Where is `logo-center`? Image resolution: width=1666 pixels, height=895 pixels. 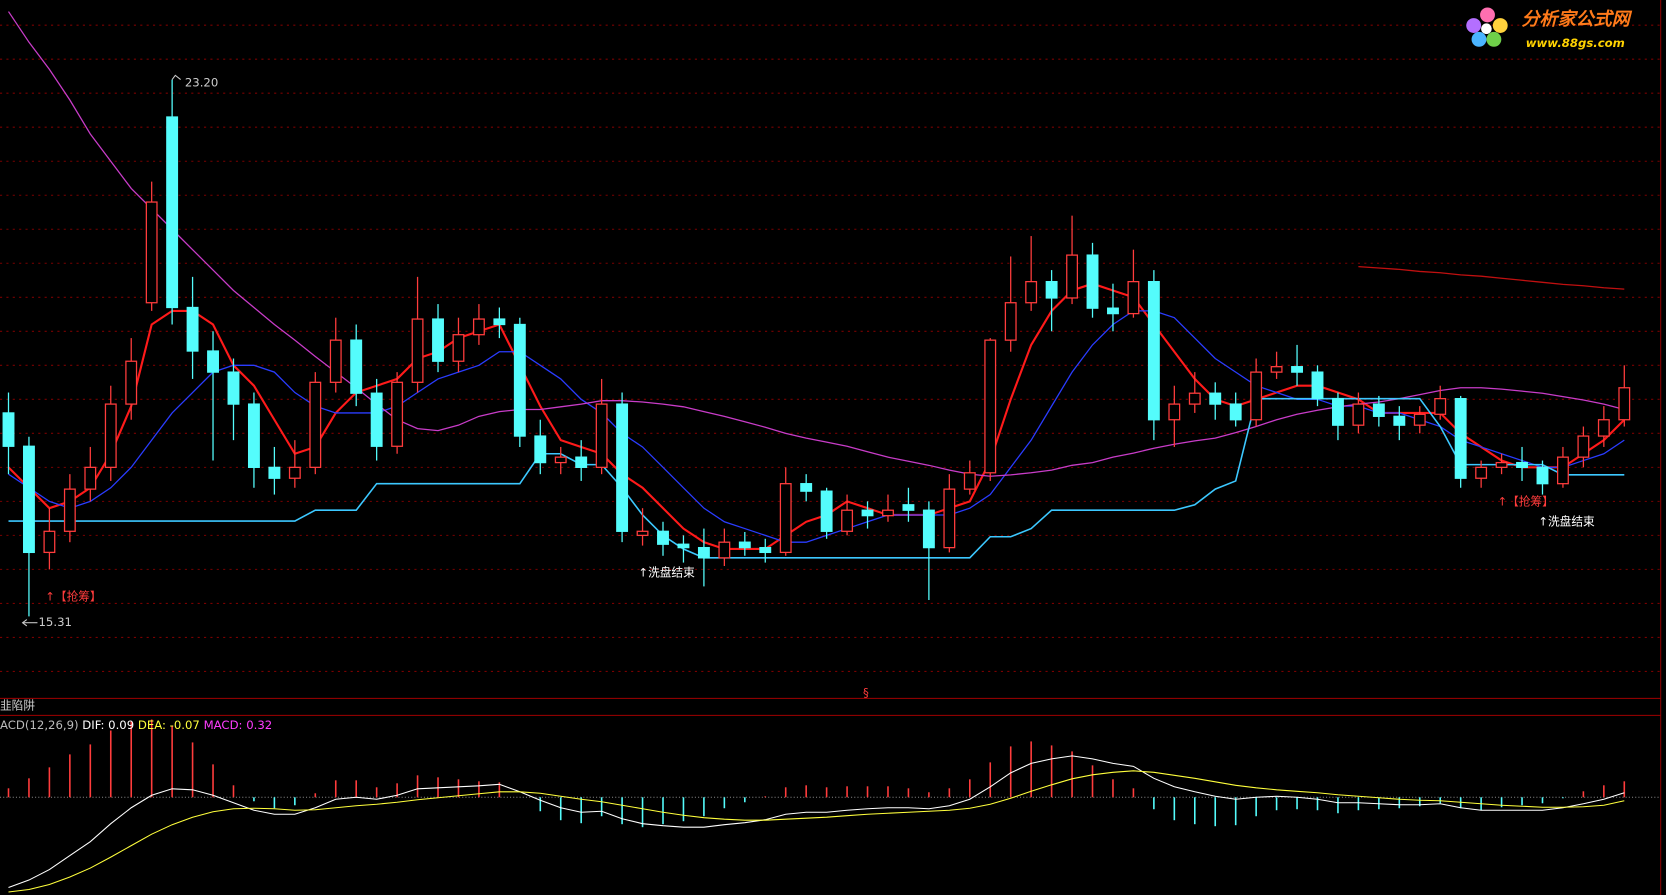 logo-center is located at coordinates (1486, 29).